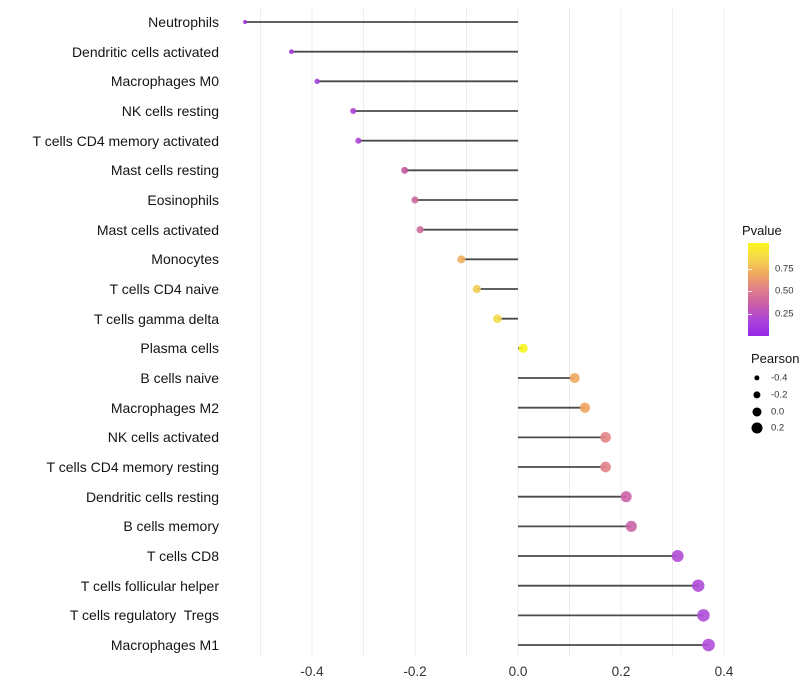  What do you see at coordinates (185, 259) in the screenshot?
I see `y-axis-label: Monocytes` at bounding box center [185, 259].